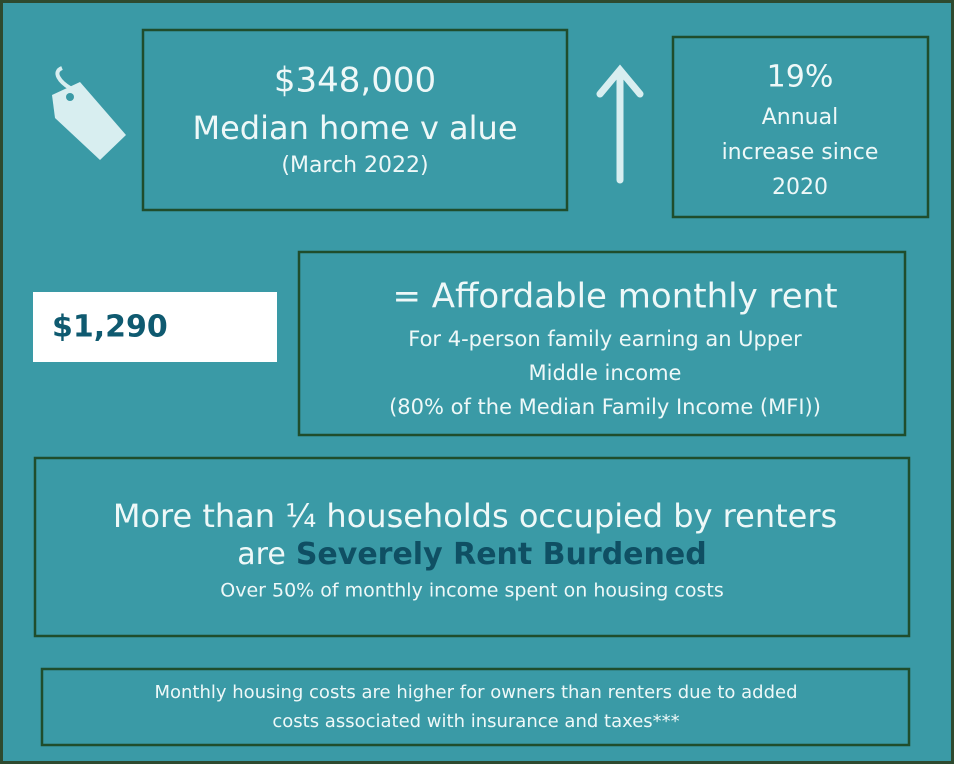  What do you see at coordinates (89, 113) in the screenshot?
I see `tag-icon` at bounding box center [89, 113].